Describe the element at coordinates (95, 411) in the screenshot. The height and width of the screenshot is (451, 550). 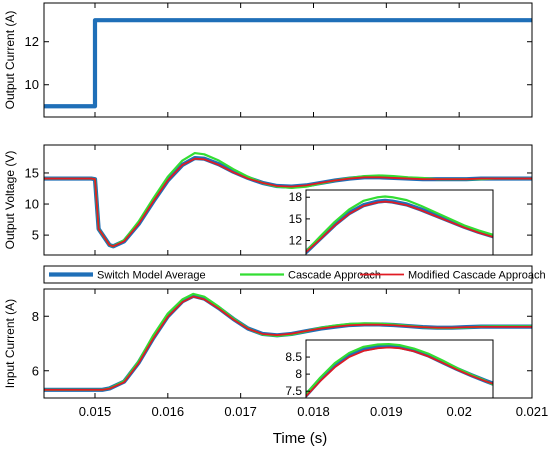
I see `xtick-label: 0.015` at that location.